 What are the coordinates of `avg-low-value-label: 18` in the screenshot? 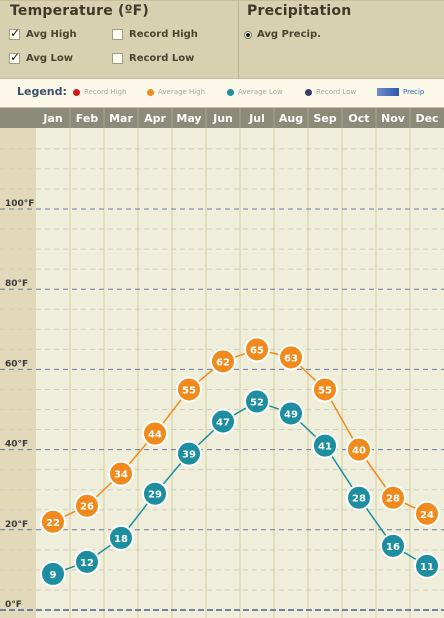 It's located at (121, 539).